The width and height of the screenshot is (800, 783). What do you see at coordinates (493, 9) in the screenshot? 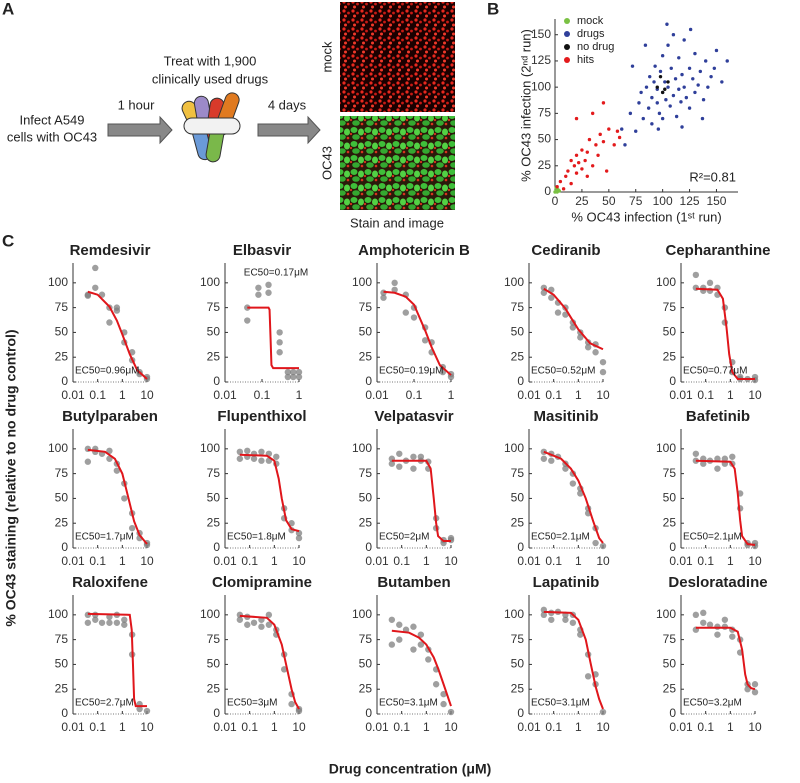
I see `panel-label: B` at bounding box center [493, 9].